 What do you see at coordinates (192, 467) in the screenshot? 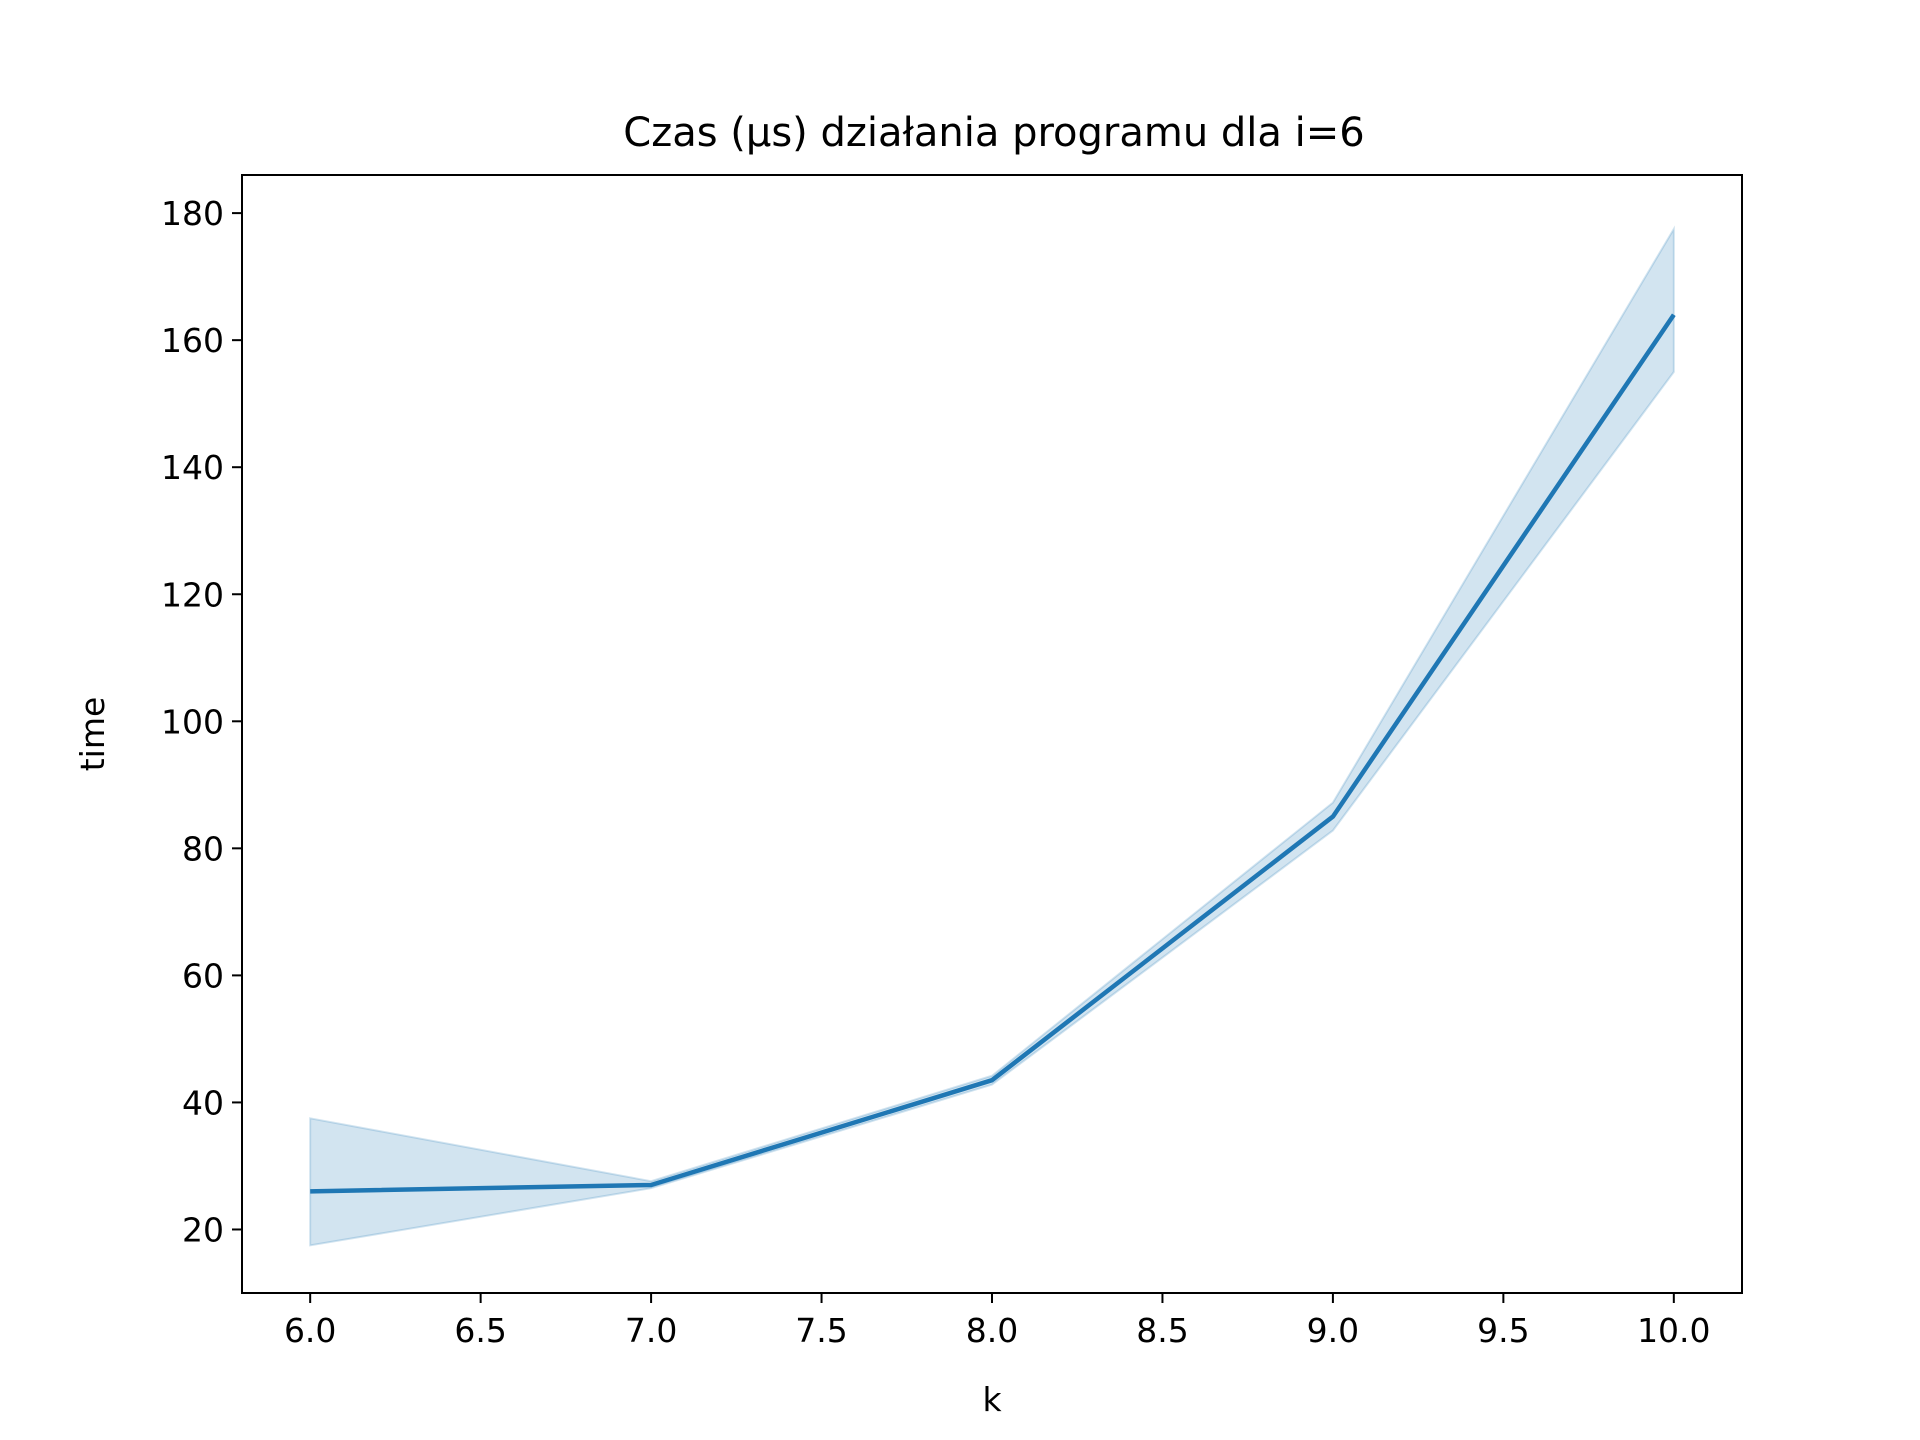
I see `y-tick-label: 140` at bounding box center [192, 467].